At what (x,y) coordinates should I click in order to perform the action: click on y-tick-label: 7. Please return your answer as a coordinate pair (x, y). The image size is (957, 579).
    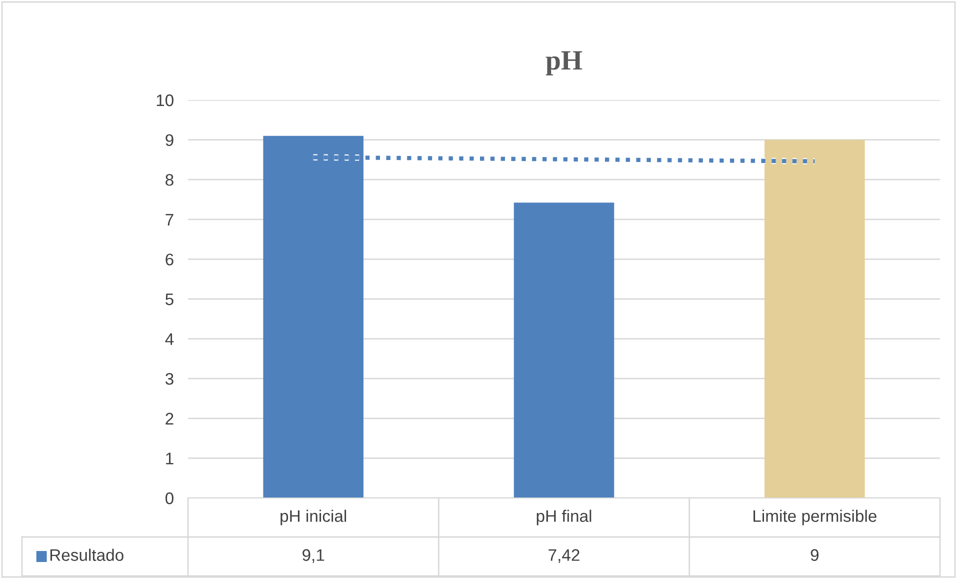
    Looking at the image, I should click on (170, 220).